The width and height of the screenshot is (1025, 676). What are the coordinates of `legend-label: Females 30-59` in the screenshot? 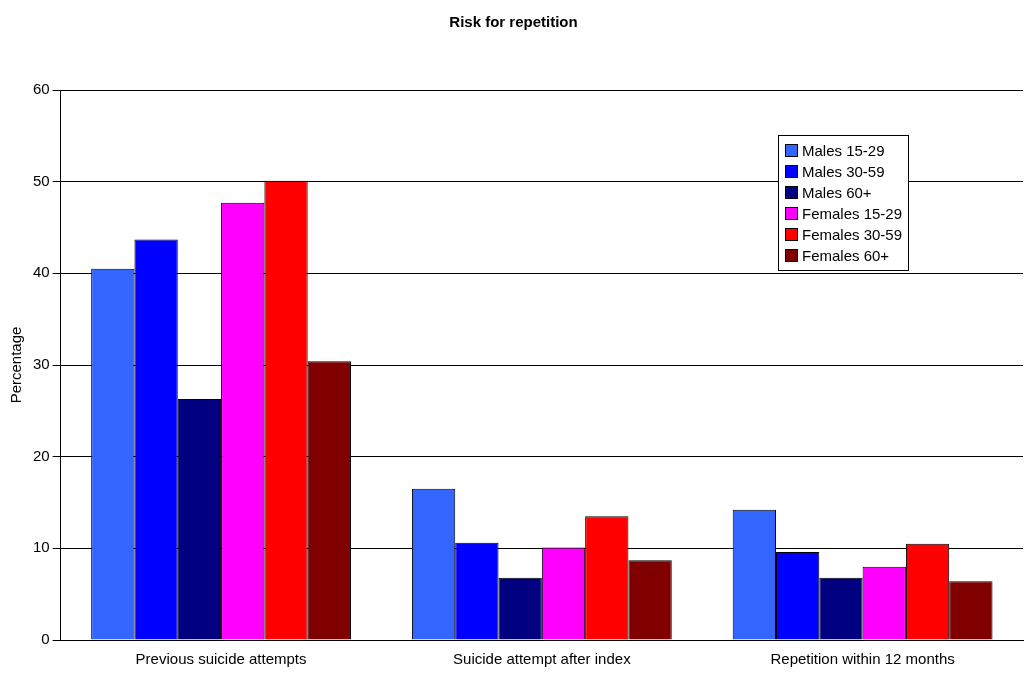 It's located at (852, 235).